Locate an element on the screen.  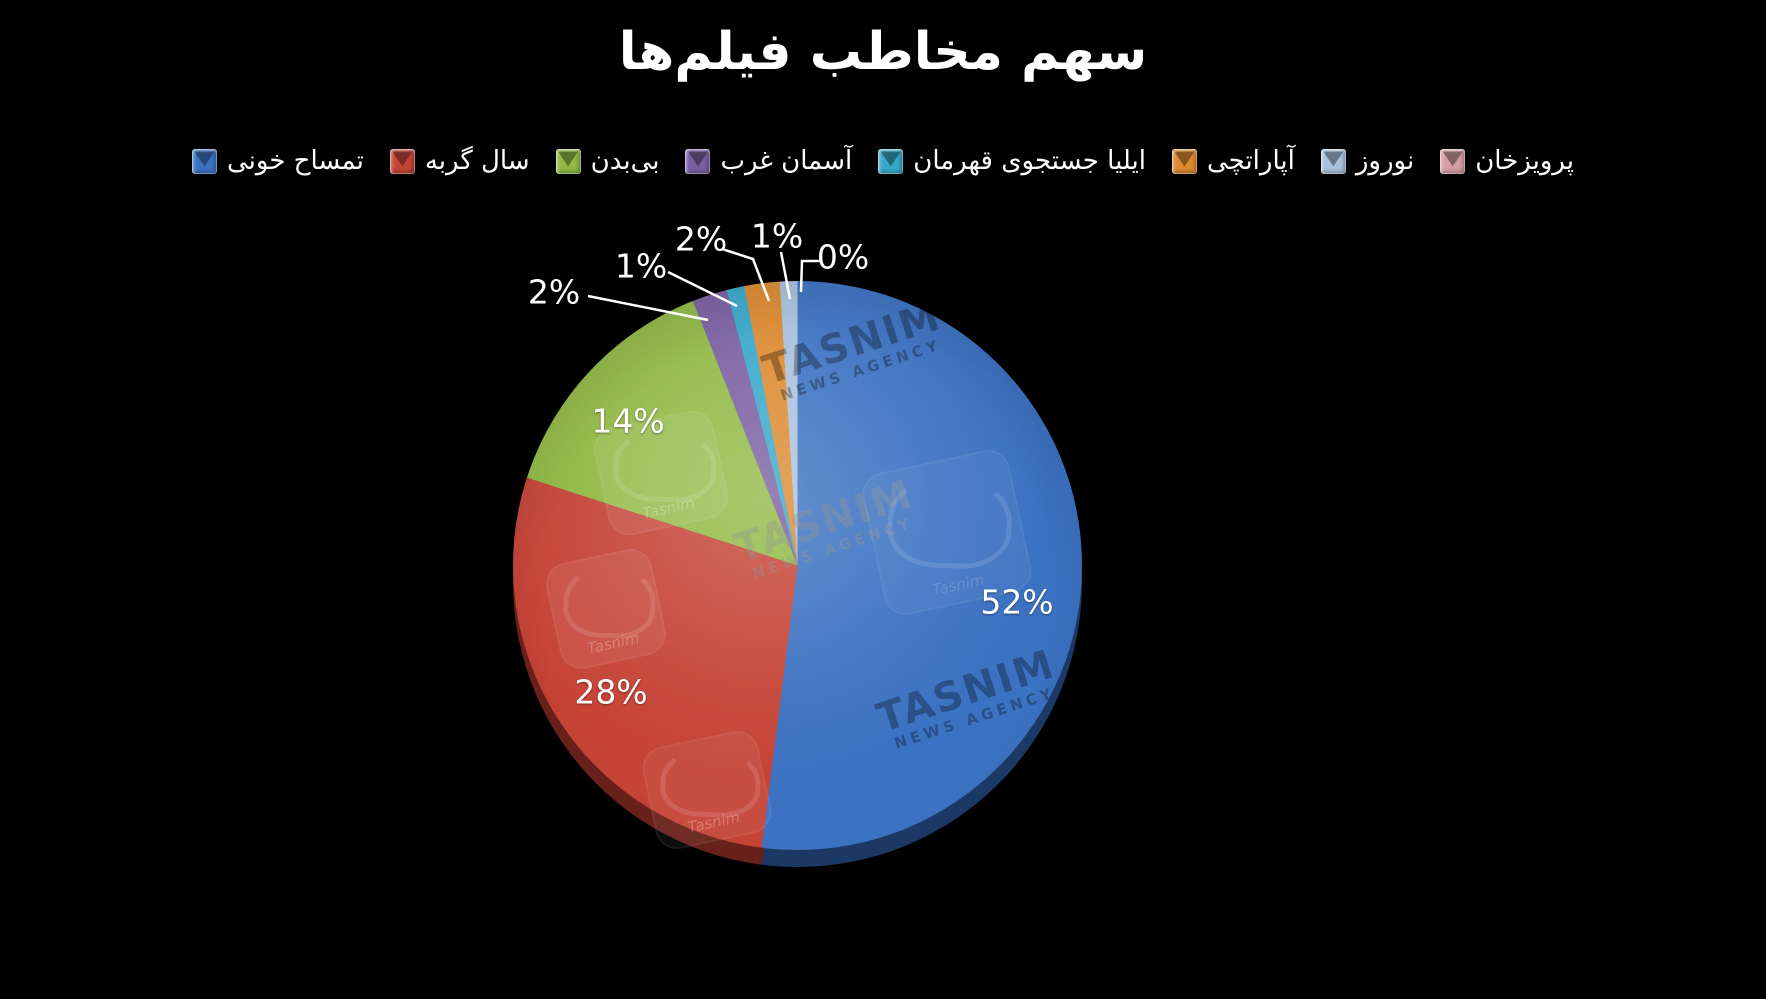
slice-percent-label: 0% is located at coordinates (843, 257).